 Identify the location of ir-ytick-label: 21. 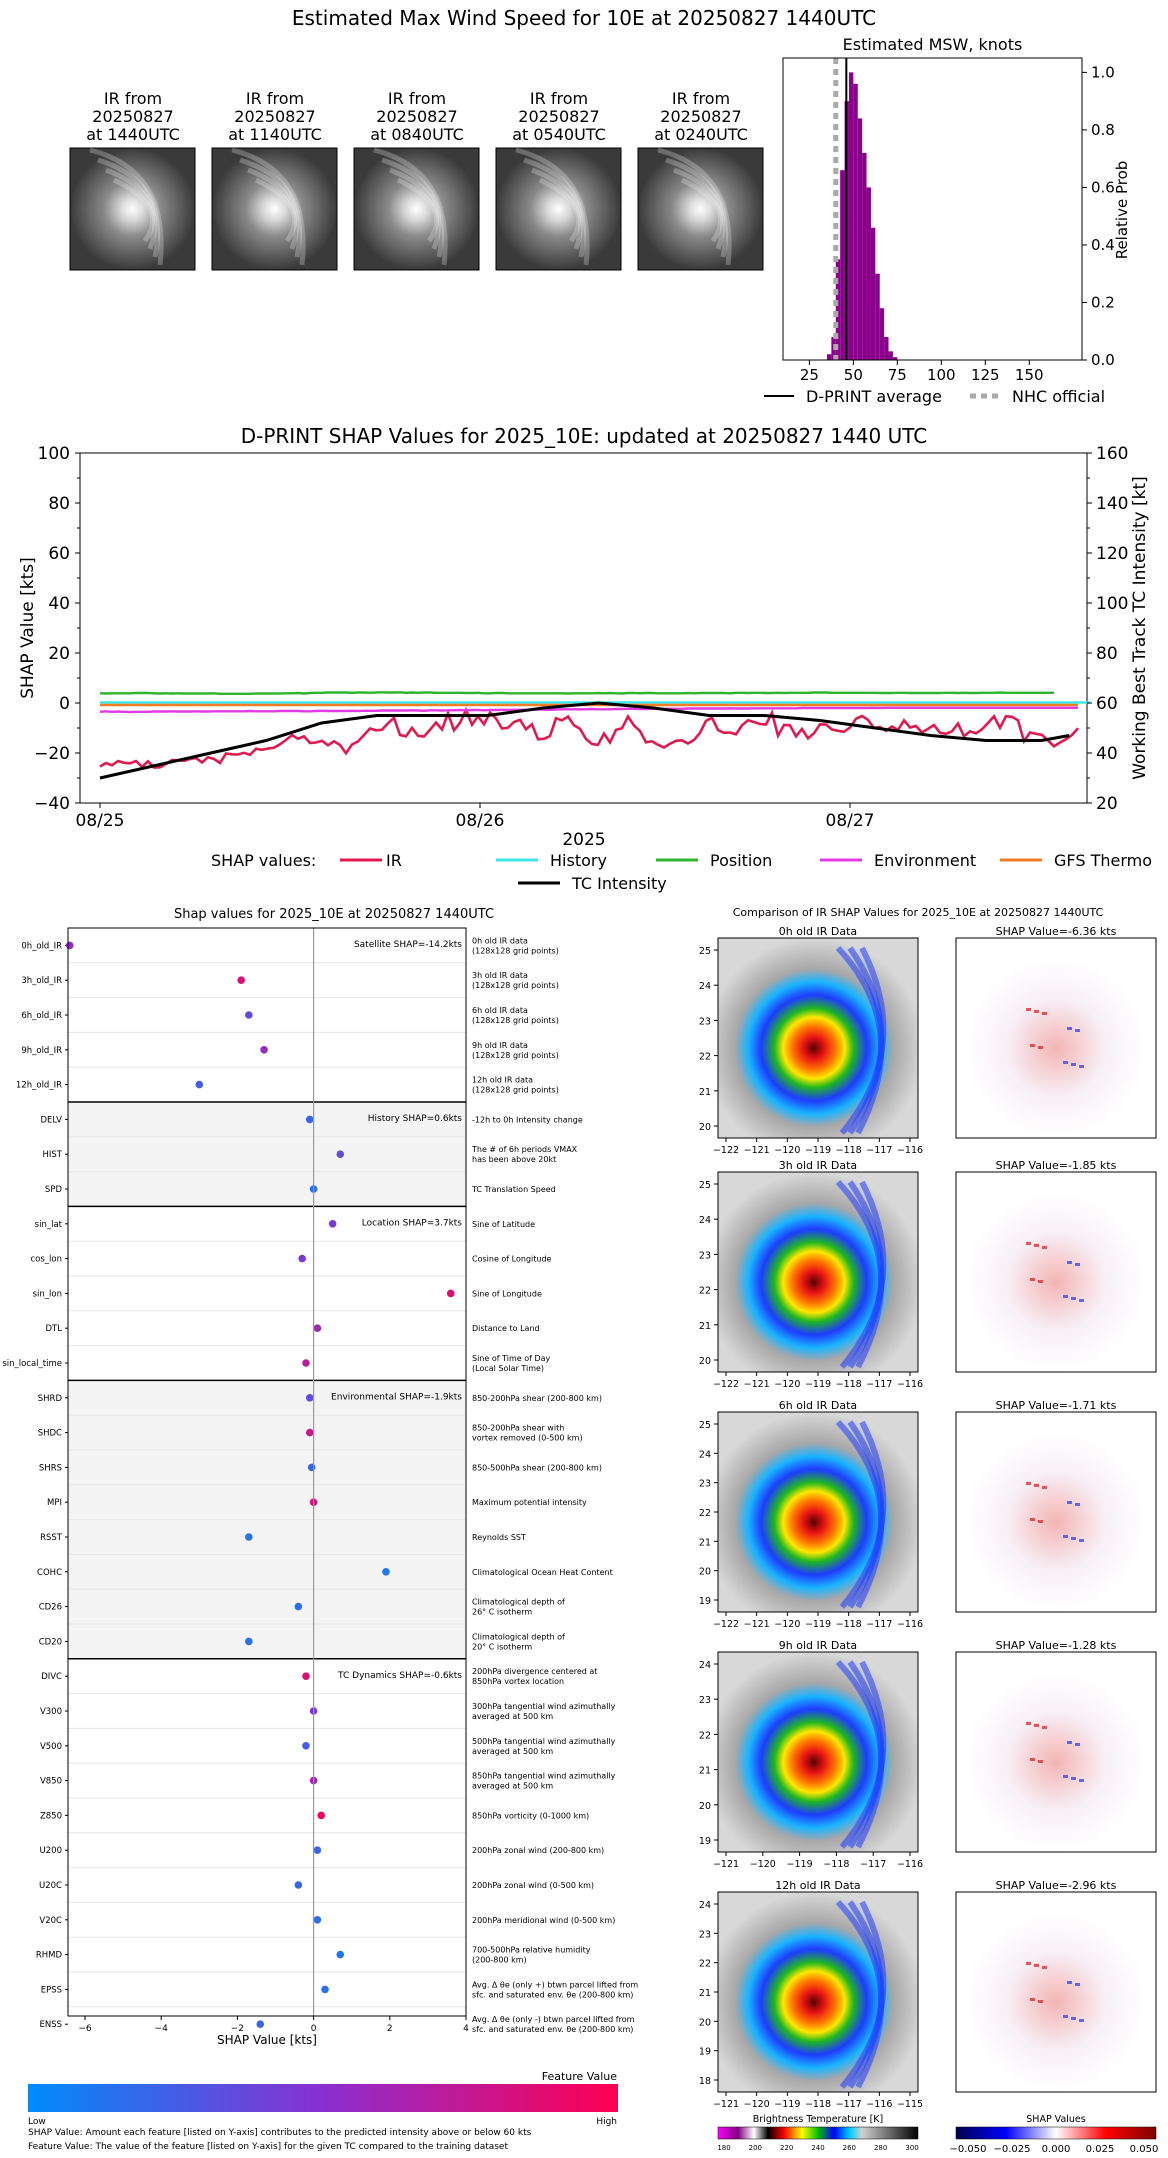
(705, 1326).